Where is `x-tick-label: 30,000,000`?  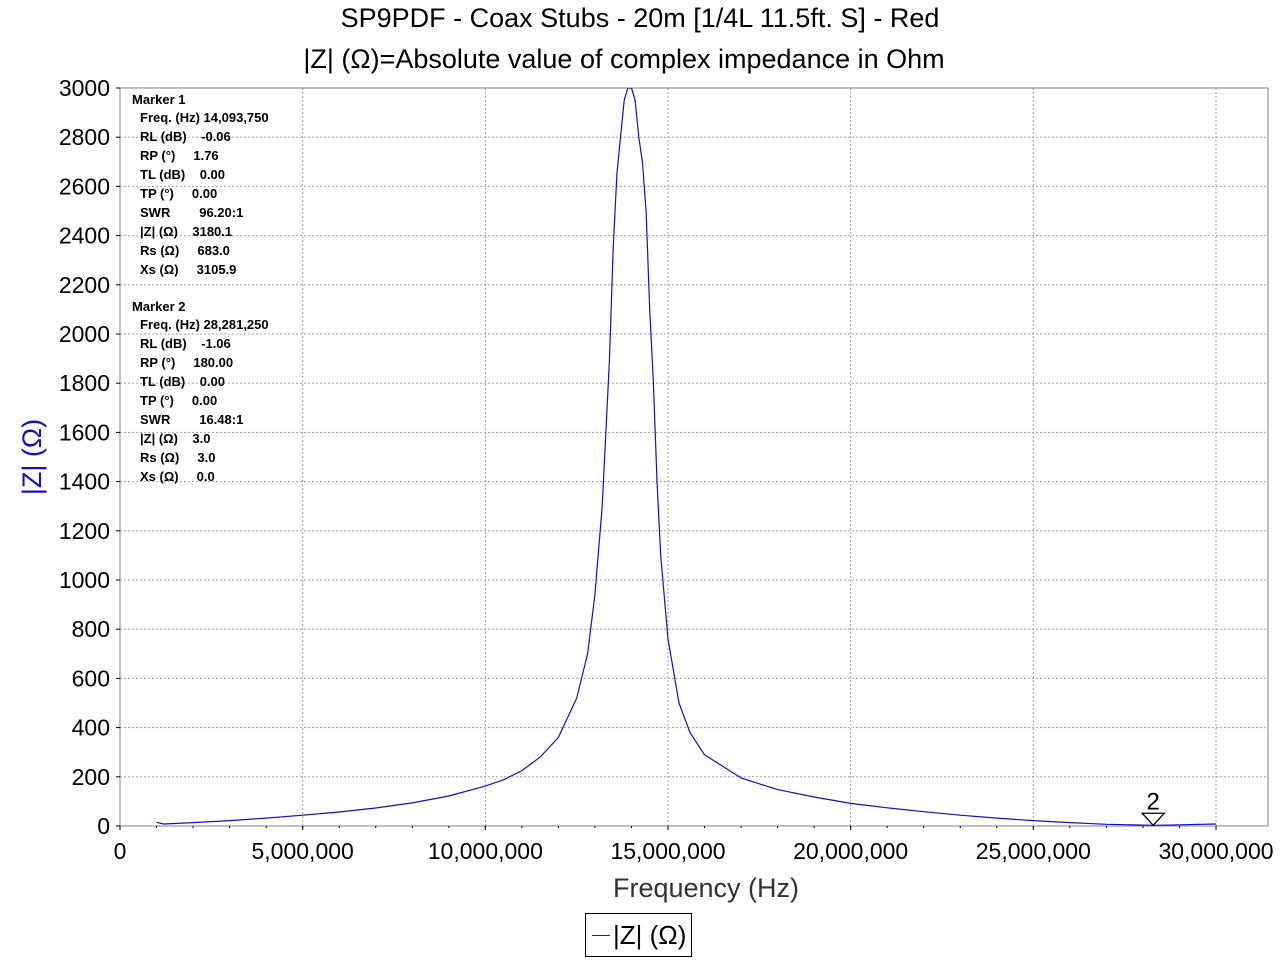
x-tick-label: 30,000,000 is located at coordinates (1215, 851).